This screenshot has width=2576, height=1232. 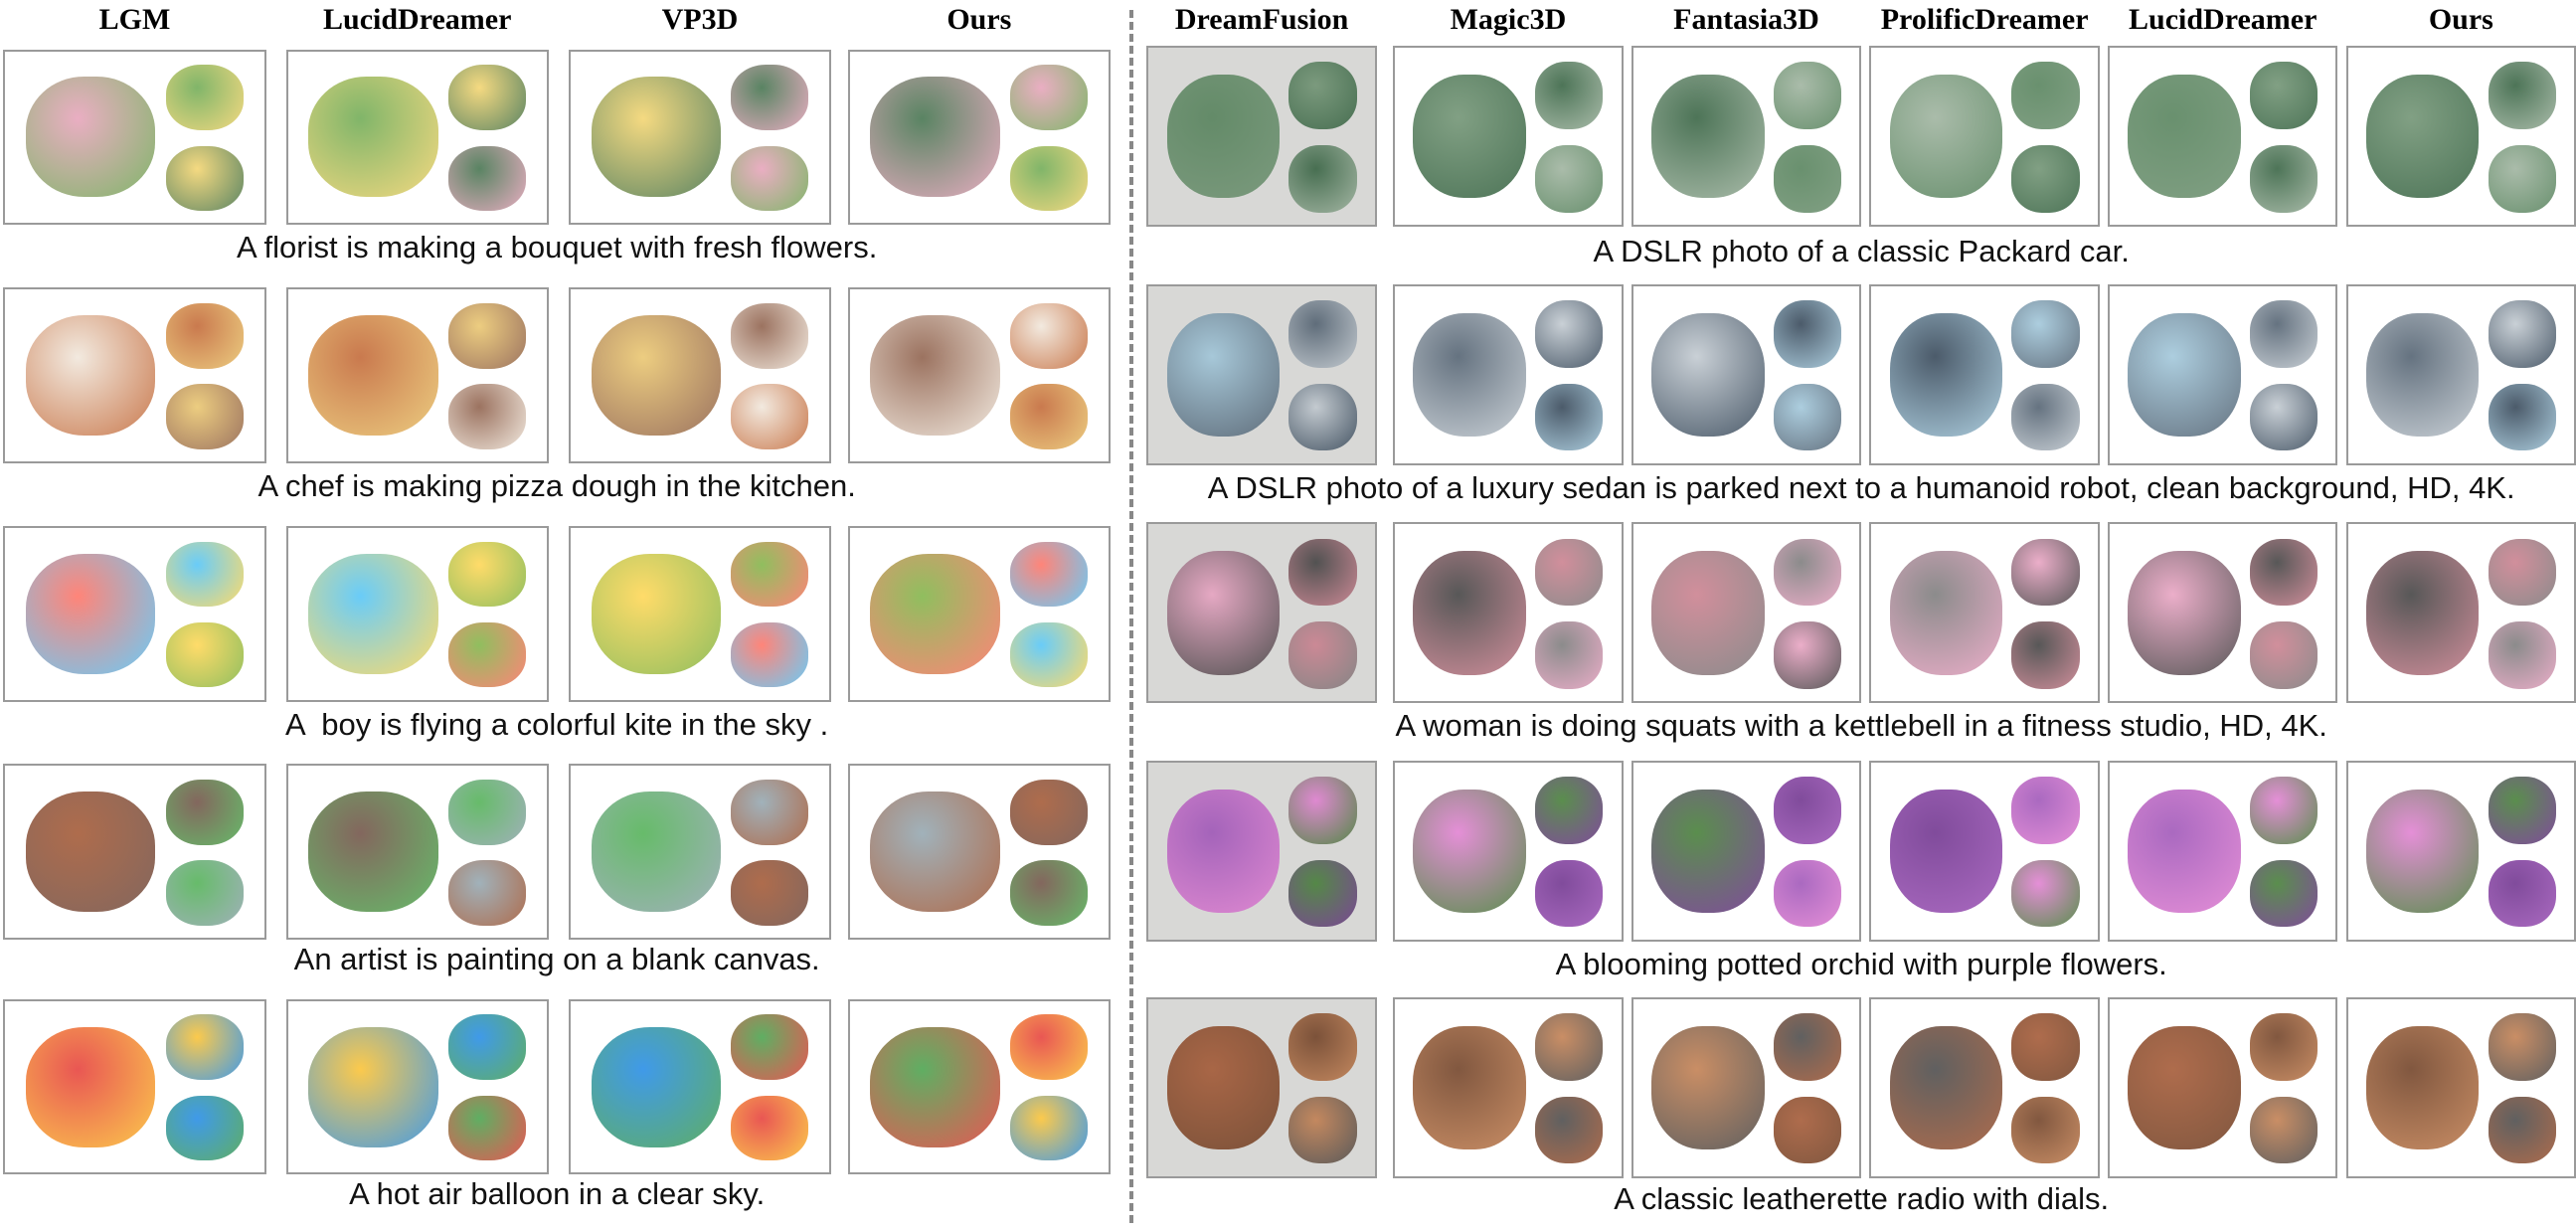 What do you see at coordinates (1862, 1199) in the screenshot?
I see `caption: A classic leatherette radio with dials.` at bounding box center [1862, 1199].